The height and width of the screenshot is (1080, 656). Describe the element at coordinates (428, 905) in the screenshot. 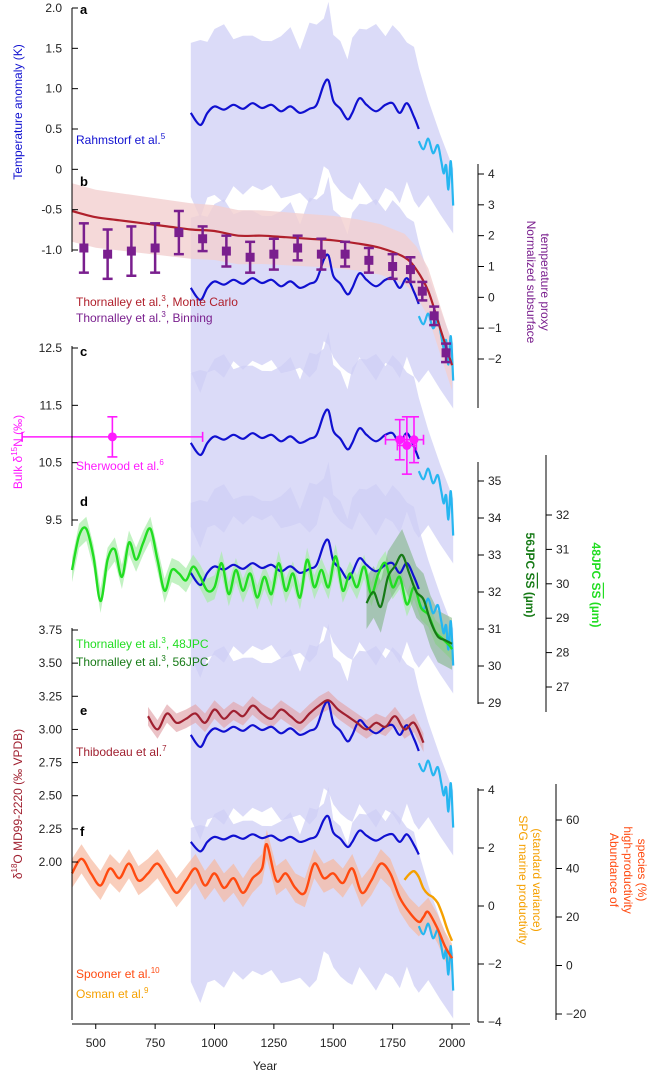

I see `osman-line` at that location.